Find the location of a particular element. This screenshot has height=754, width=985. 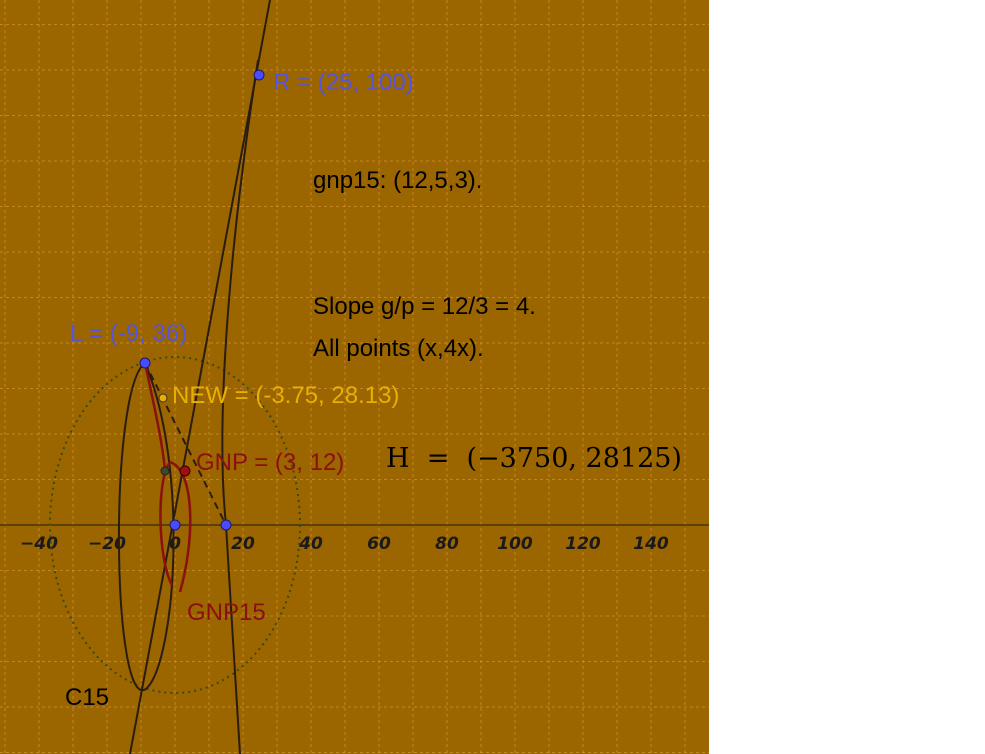

label-r: R = (25, 100) is located at coordinates (343, 82).